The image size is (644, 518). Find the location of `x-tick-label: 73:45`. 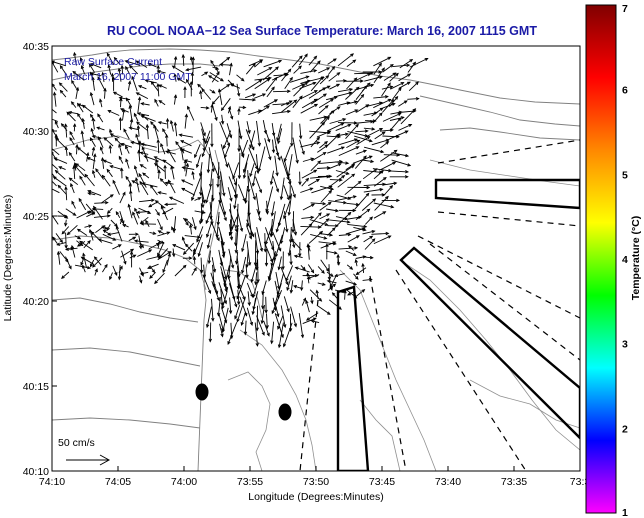

x-tick-label: 73:45 is located at coordinates (382, 482).